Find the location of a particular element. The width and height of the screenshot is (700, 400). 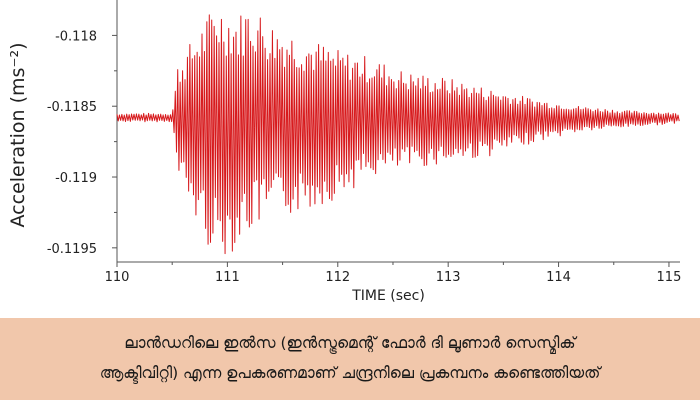

x-tick-label: 111 is located at coordinates (227, 277).